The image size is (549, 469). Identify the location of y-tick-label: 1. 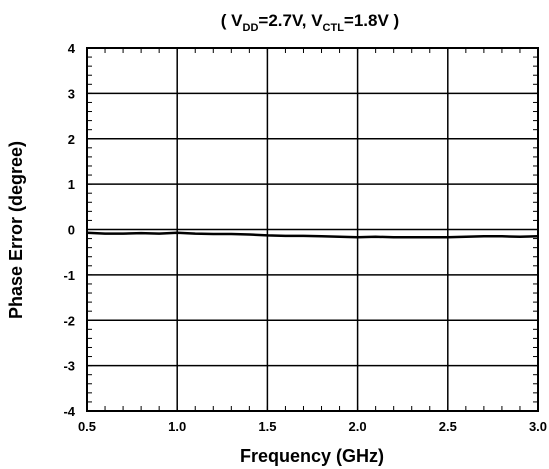
(71, 184).